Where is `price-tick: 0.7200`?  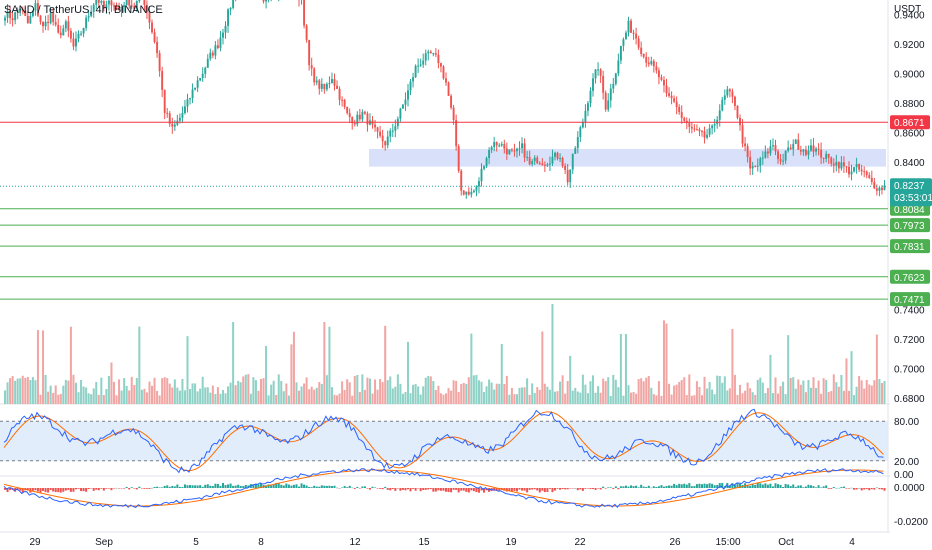
price-tick: 0.7200 is located at coordinates (909, 340).